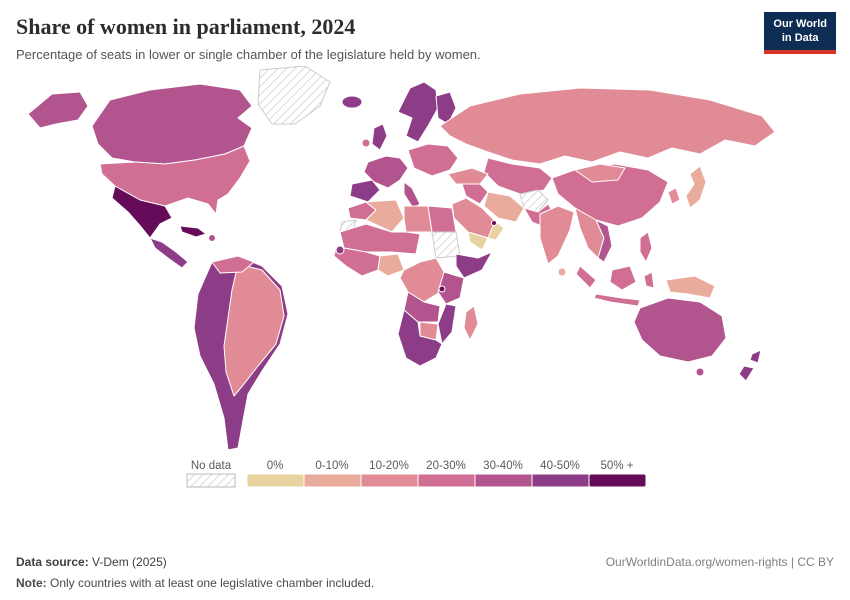  I want to click on legend-swatch-50plus, so click(617, 480).